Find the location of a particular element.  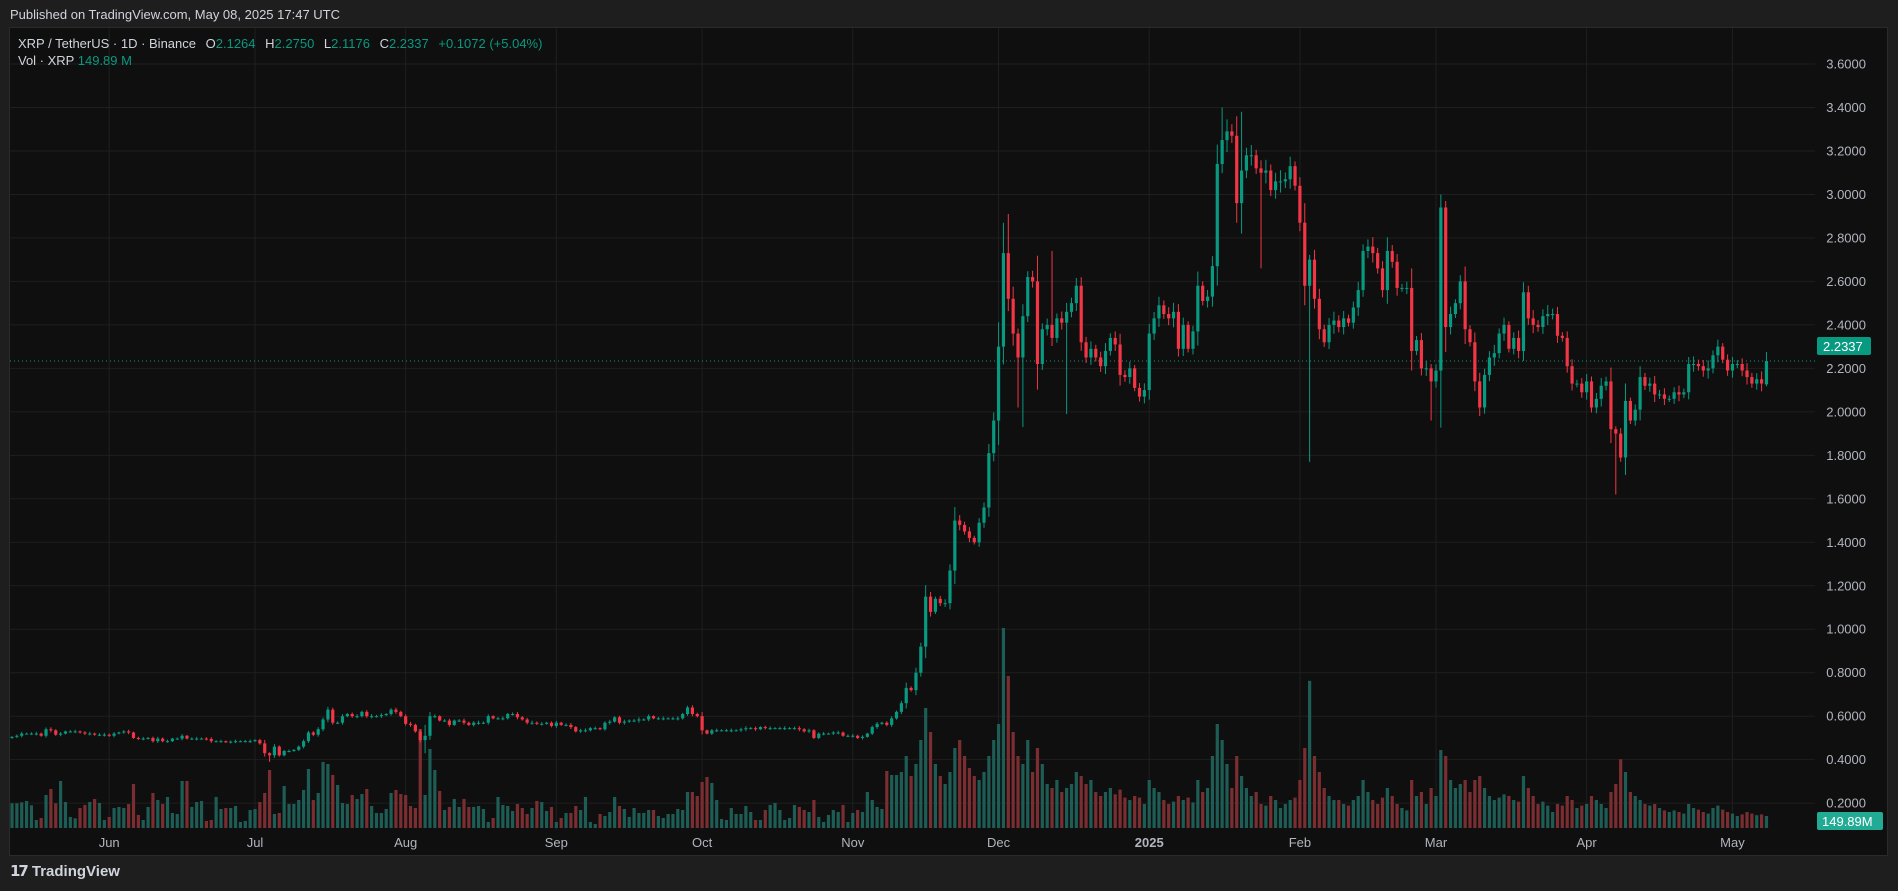

time-axis: Jun Jul Aug Sep Oct Nov Dec 2025 Feb Mar Apr May is located at coordinates (922, 842).